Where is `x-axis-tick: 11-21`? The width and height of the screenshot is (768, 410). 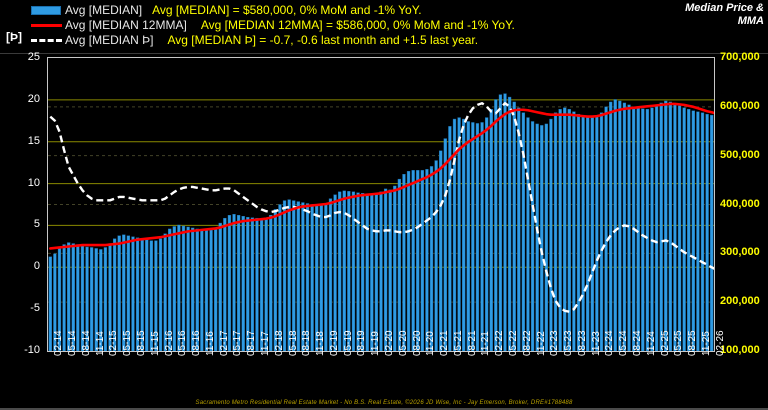
x-axis-tick: 11-21 is located at coordinates (486, 343).